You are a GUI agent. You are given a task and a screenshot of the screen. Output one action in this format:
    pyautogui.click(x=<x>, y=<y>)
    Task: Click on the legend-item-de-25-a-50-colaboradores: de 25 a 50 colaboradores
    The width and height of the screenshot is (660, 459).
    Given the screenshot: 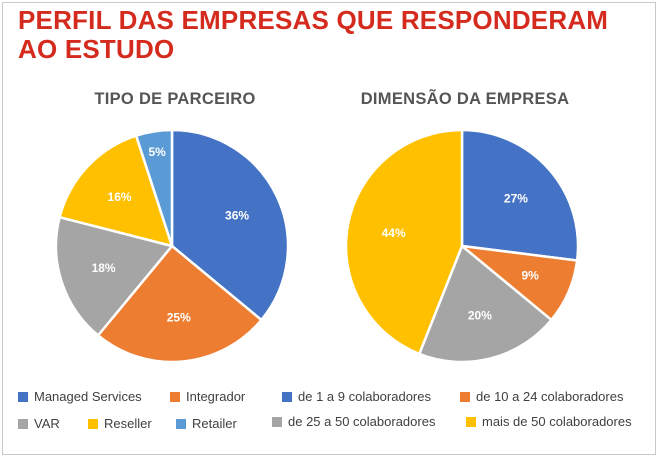 What is the action you would take?
    pyautogui.click(x=353, y=422)
    